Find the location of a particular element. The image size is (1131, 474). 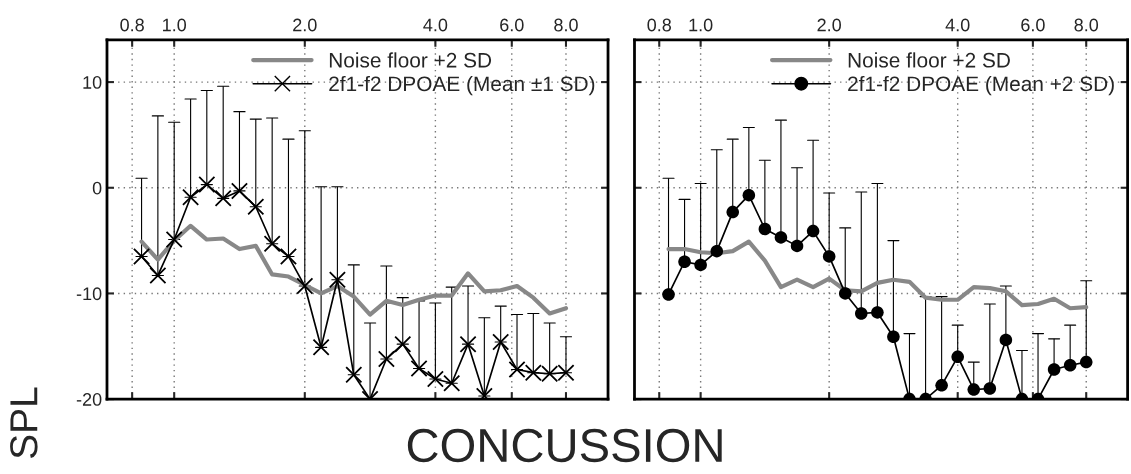

legend-label: 2f1-f2 DPOAE (Mean ±1 SD) is located at coordinates (462, 85).